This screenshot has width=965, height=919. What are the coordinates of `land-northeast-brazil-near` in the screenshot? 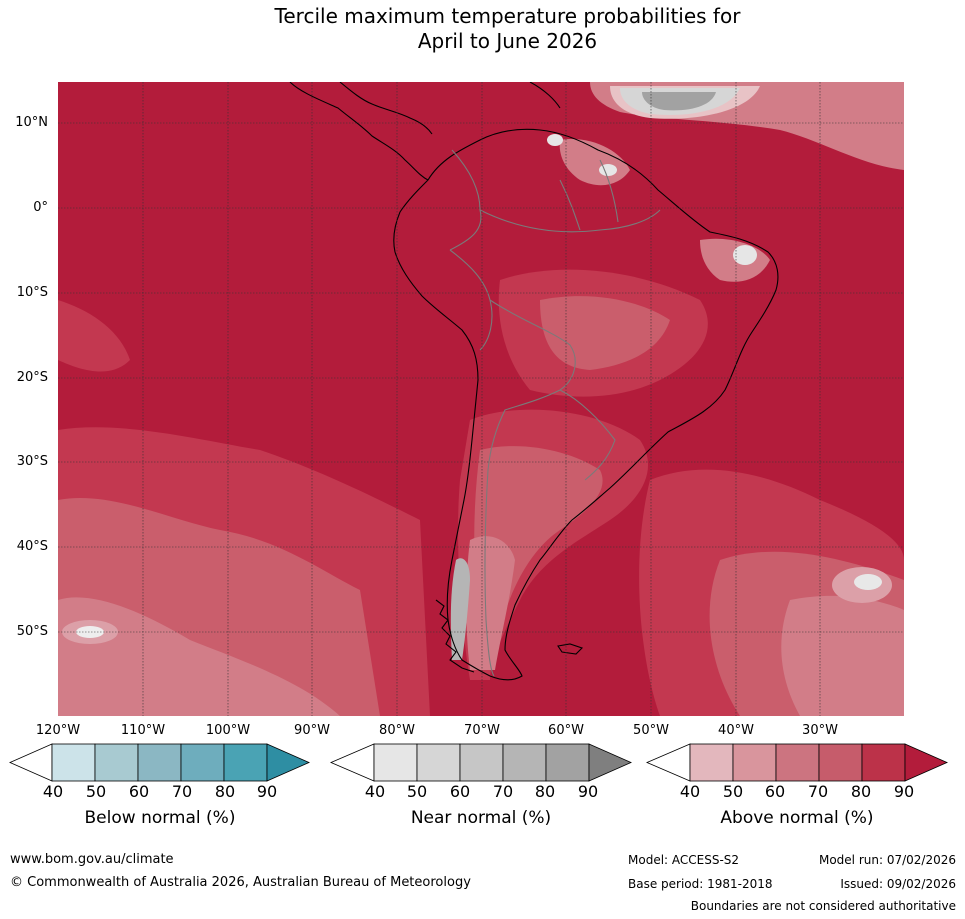 It's located at (745, 255).